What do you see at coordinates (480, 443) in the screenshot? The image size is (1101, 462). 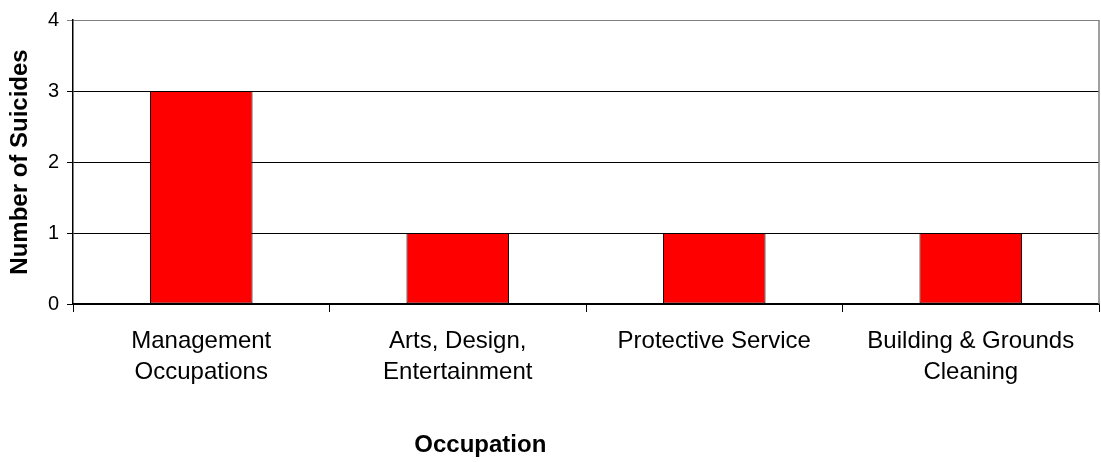 I see `x-axis-title: Occupation` at bounding box center [480, 443].